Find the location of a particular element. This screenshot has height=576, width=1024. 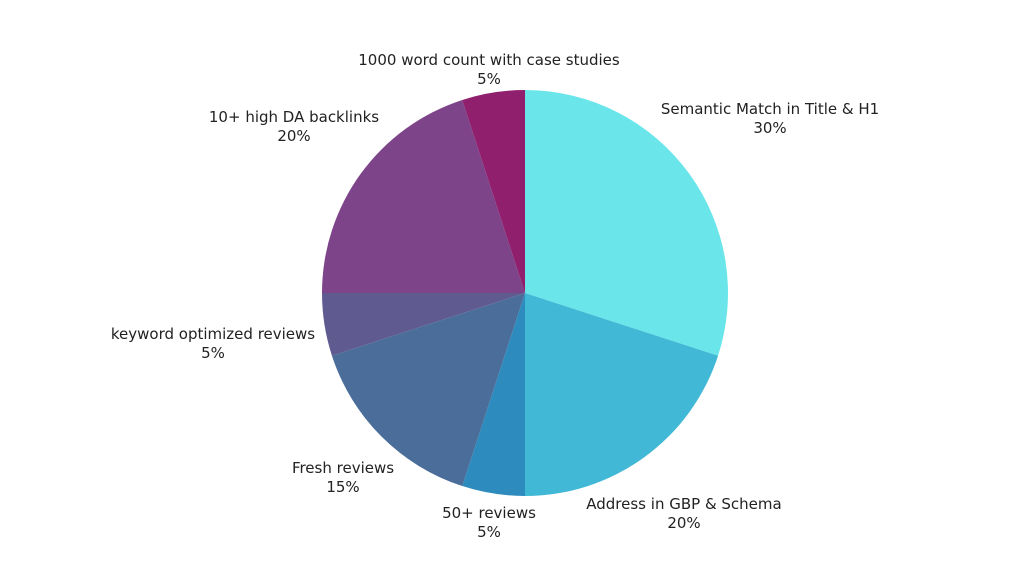

slice-label-name: 10+ high DA backlinks is located at coordinates (294, 117).